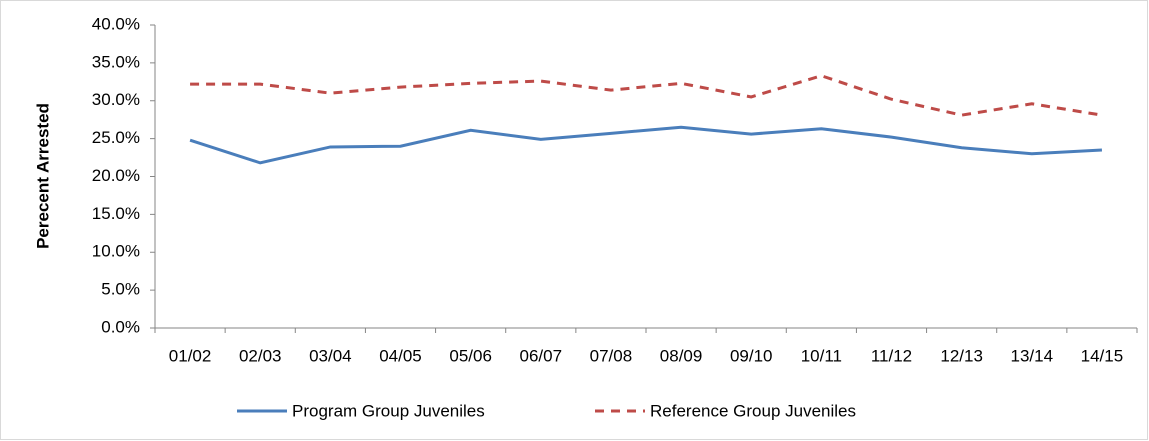 This screenshot has height=441, width=1149. I want to click on x-tick-label: 12/13, so click(961, 355).